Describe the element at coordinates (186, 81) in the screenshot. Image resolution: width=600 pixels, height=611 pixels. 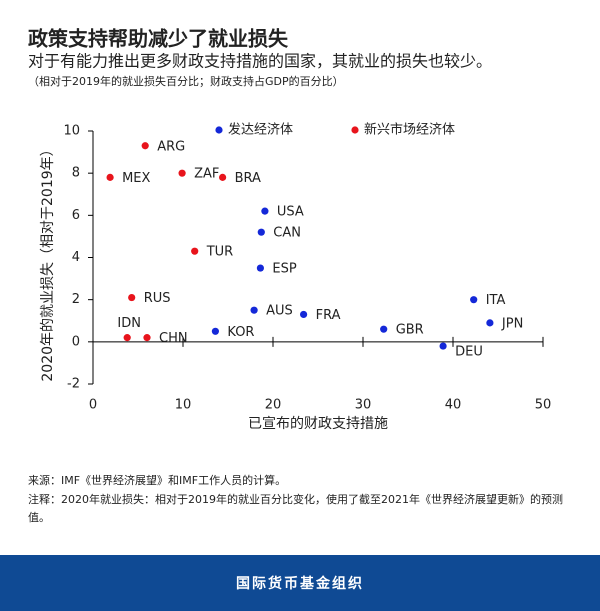
I see `chart-note: （相对于2019年的就业损失百分比；财政支持占GDP的百分比）` at that location.